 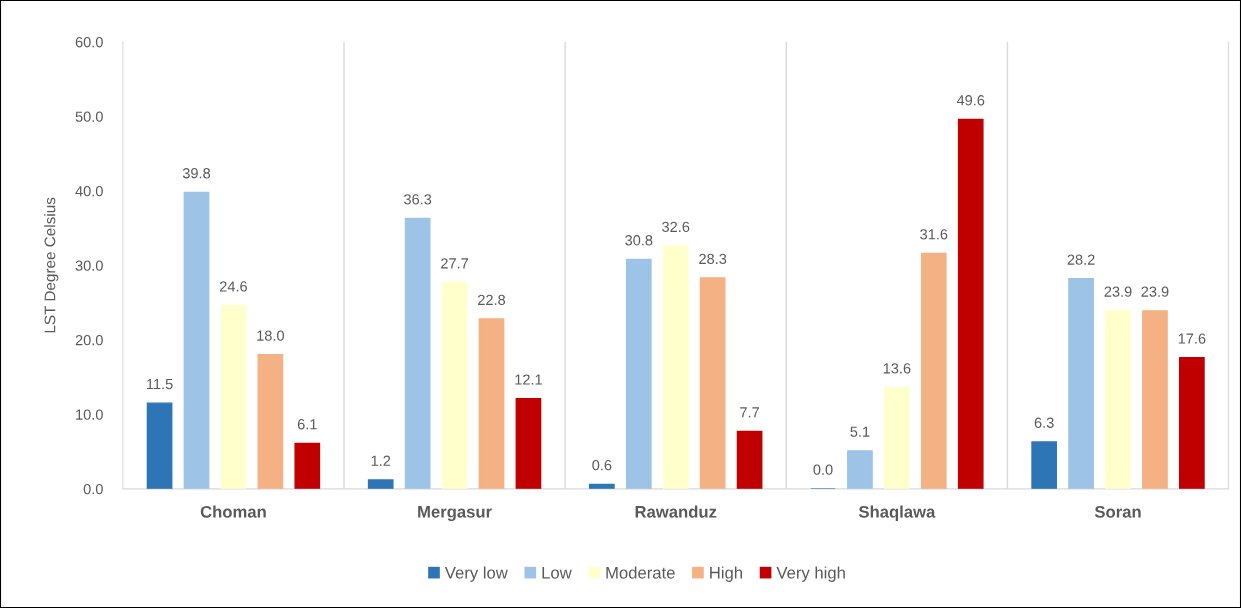 I want to click on y-tick-label: 20.0, so click(x=89, y=340).